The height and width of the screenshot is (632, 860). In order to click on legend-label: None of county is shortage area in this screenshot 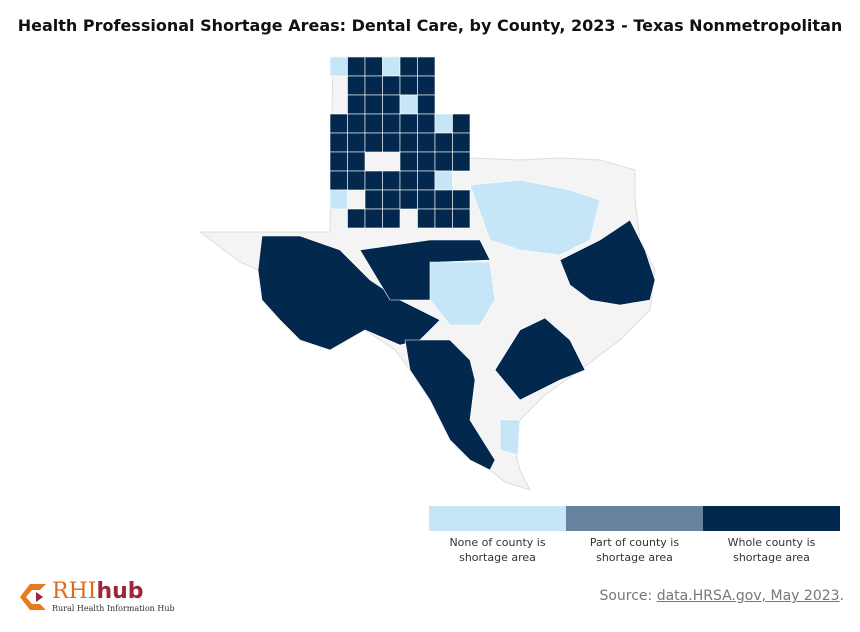, I will do `click(497, 550)`.